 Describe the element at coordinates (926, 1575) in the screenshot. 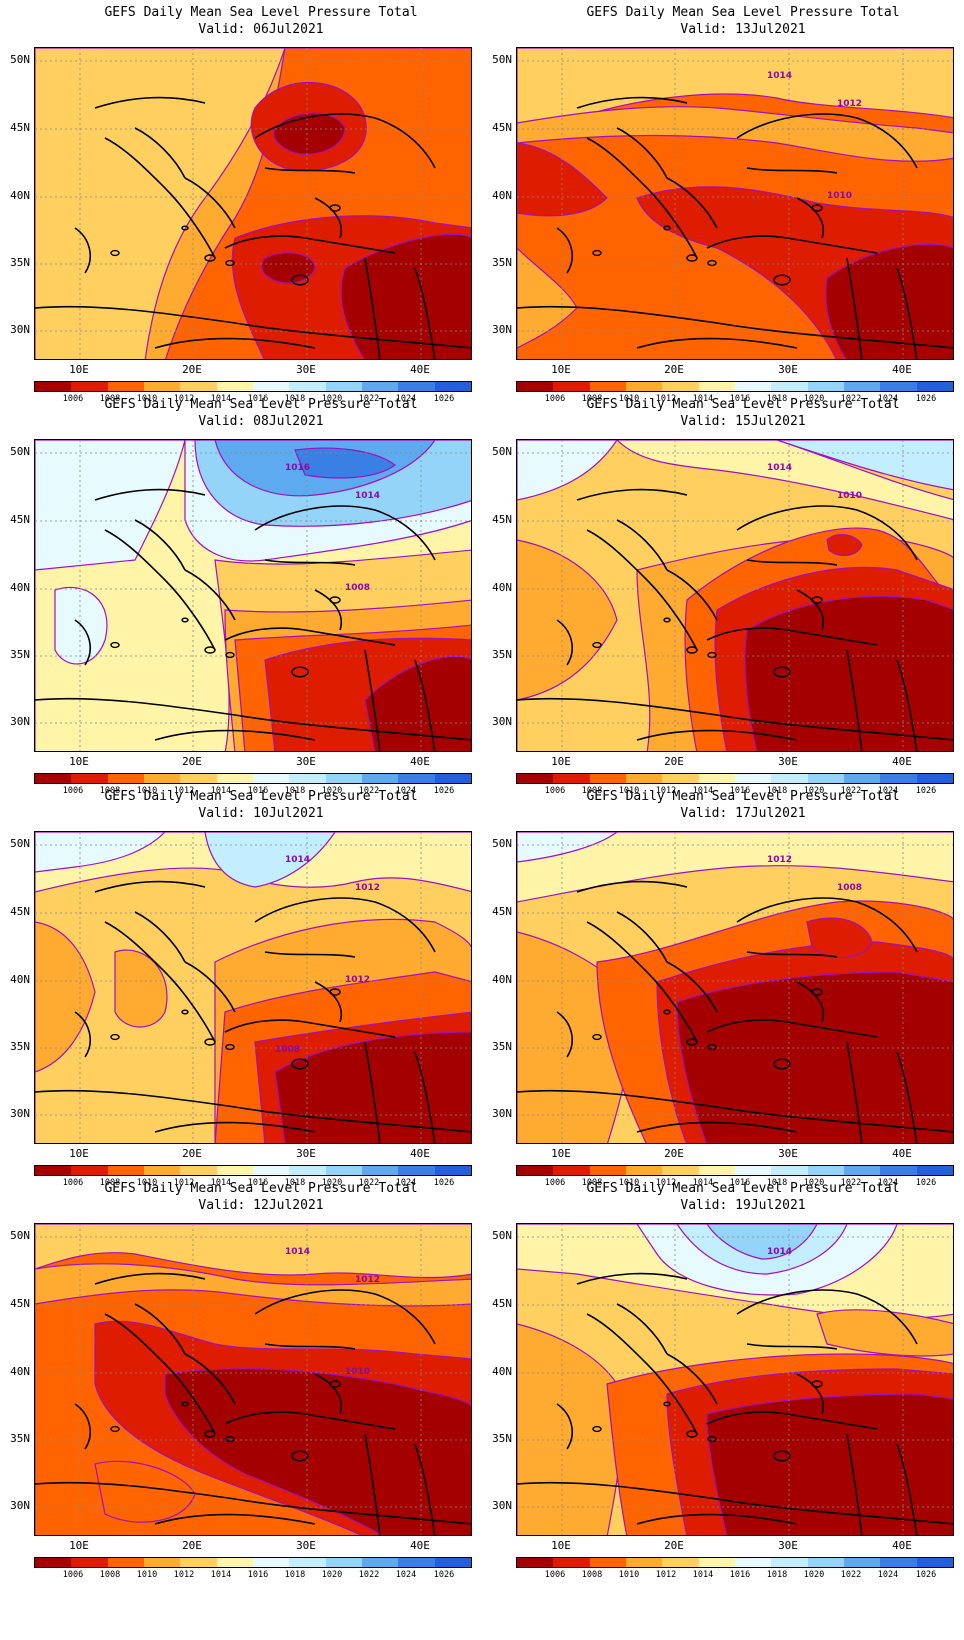

I see `colorbar-label: 1026` at that location.